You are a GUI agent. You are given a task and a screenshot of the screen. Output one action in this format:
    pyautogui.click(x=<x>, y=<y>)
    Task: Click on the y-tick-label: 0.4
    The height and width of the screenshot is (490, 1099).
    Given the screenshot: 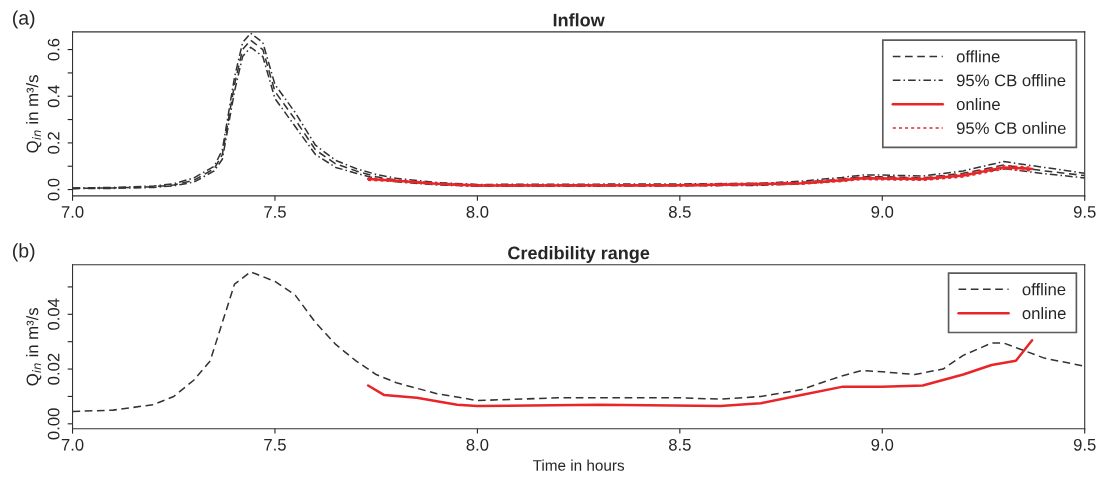 What is the action you would take?
    pyautogui.click(x=53, y=96)
    